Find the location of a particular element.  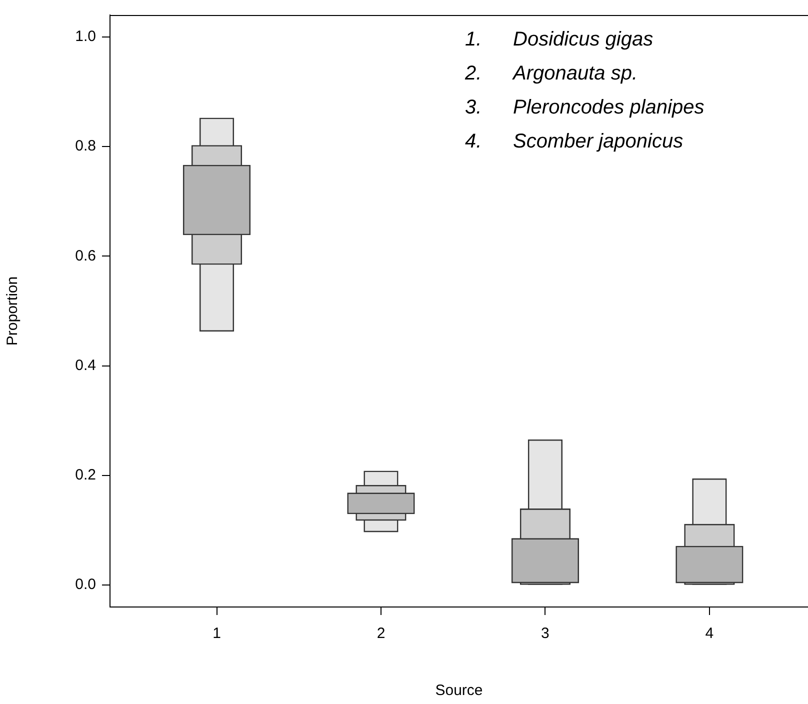

y-tick-label: 0.2 is located at coordinates (85, 475).